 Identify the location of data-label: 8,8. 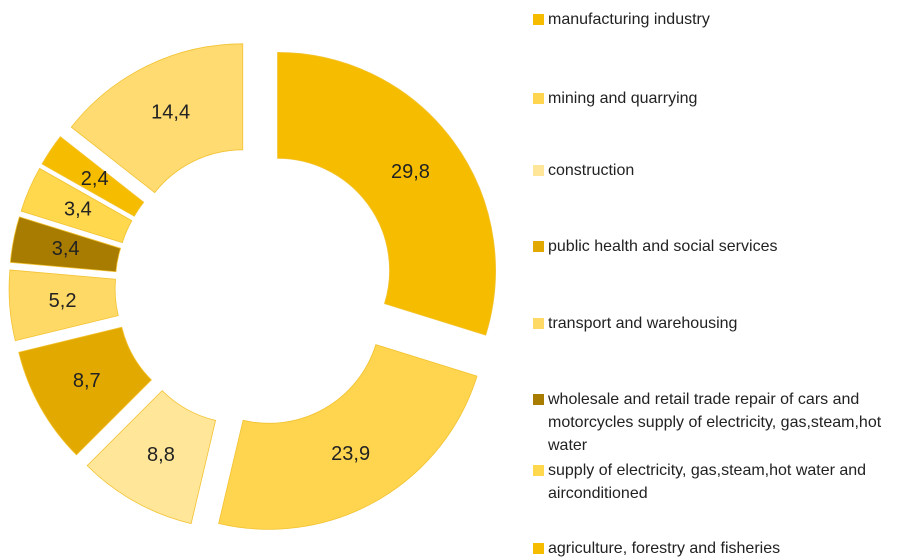
(161, 455).